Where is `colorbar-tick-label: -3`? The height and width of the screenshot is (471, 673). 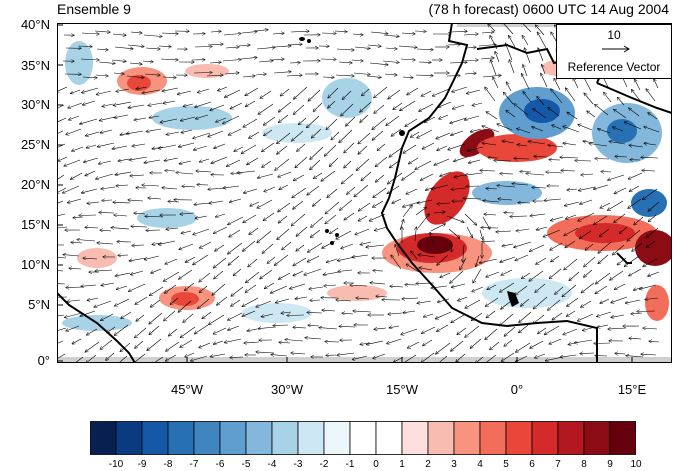 colorbar-tick-label: -3 is located at coordinates (298, 464).